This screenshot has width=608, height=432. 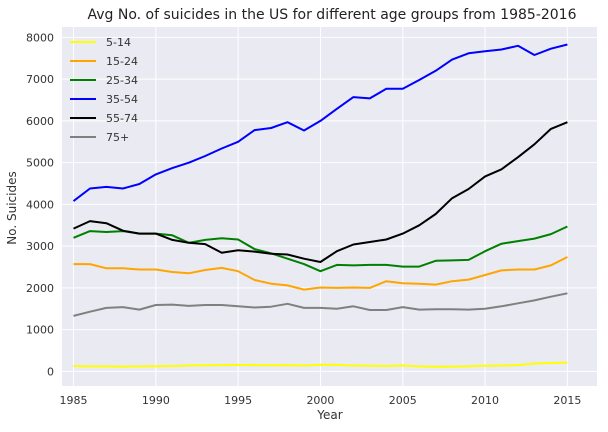 What do you see at coordinates (118, 42) in the screenshot?
I see `legend-label-5-14: 5-14` at bounding box center [118, 42].